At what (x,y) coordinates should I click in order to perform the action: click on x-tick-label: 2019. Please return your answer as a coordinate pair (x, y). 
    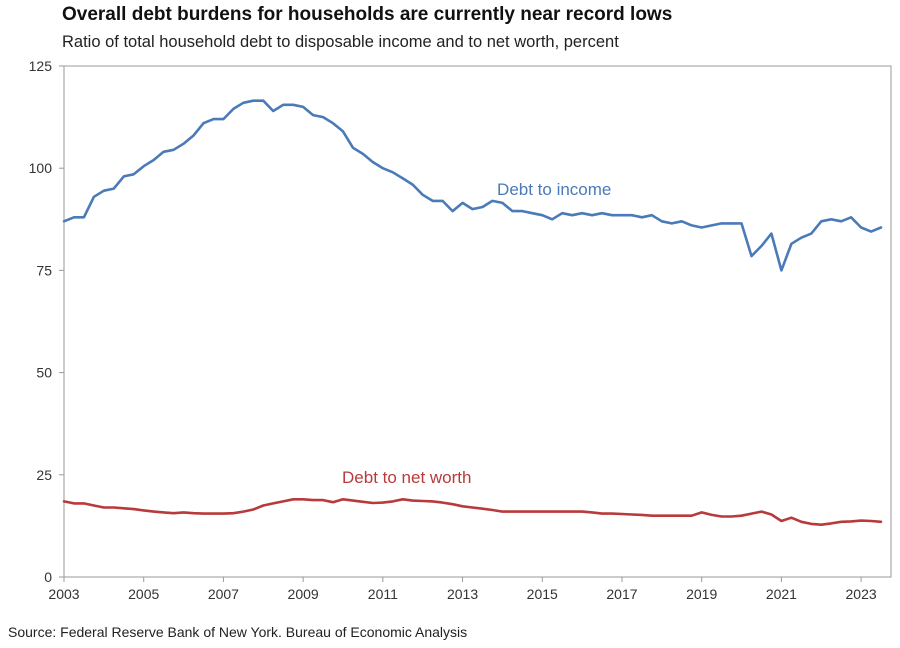
    Looking at the image, I should click on (701, 594).